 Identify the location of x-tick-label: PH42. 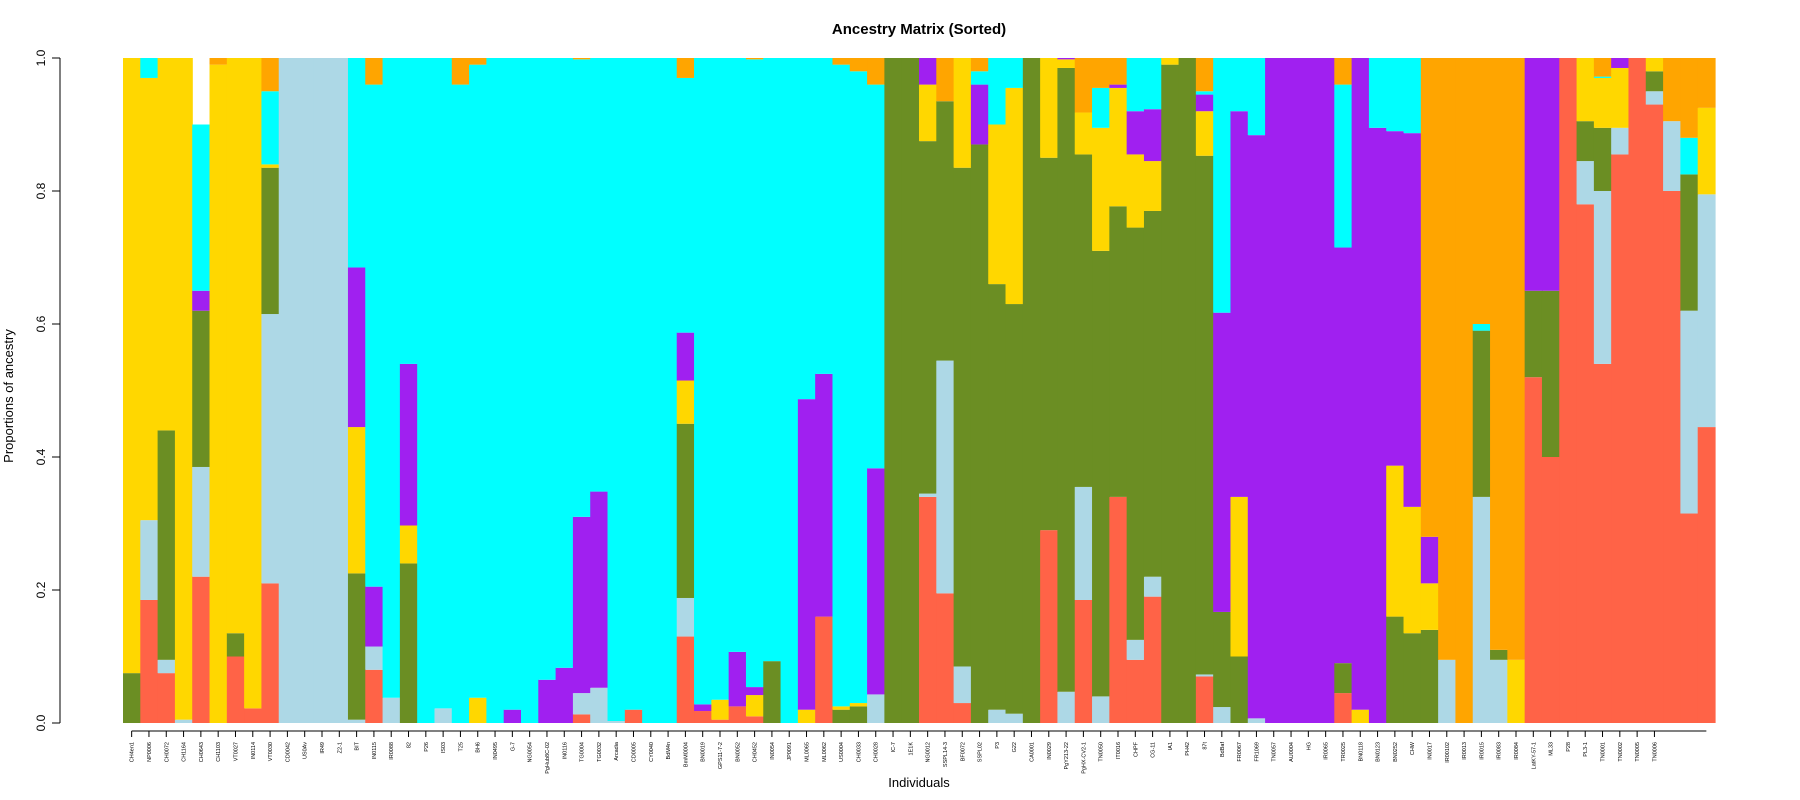
(1188, 749).